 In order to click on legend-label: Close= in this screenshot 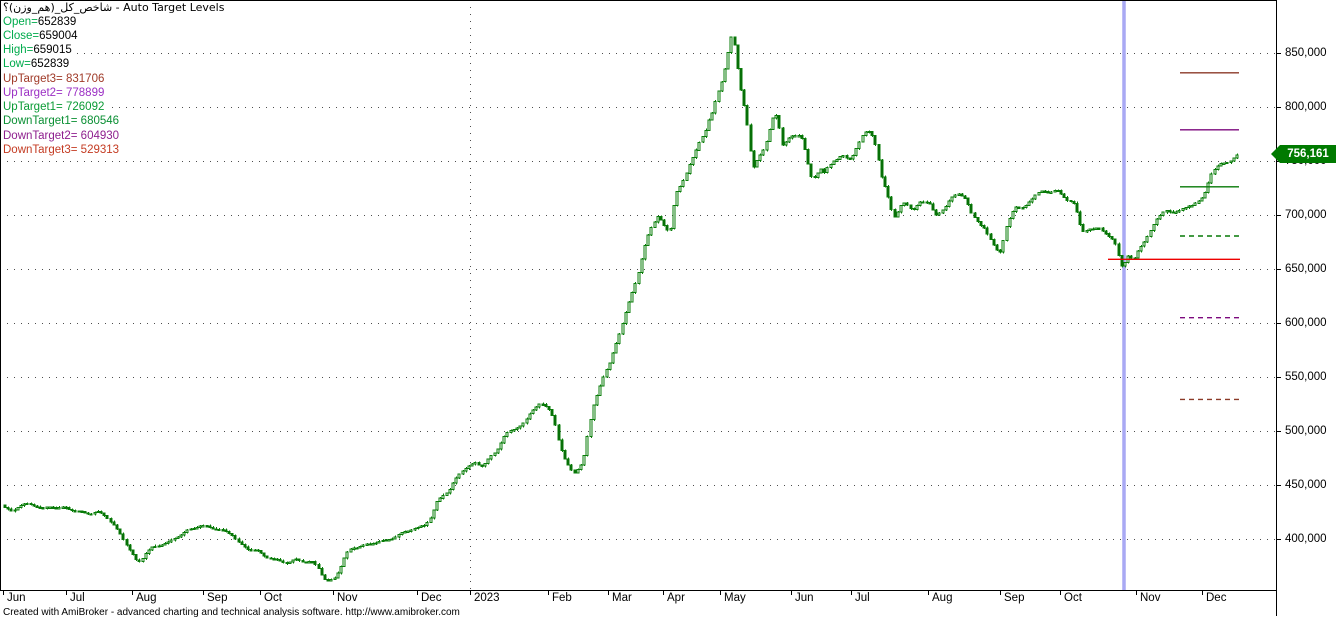, I will do `click(21, 35)`.